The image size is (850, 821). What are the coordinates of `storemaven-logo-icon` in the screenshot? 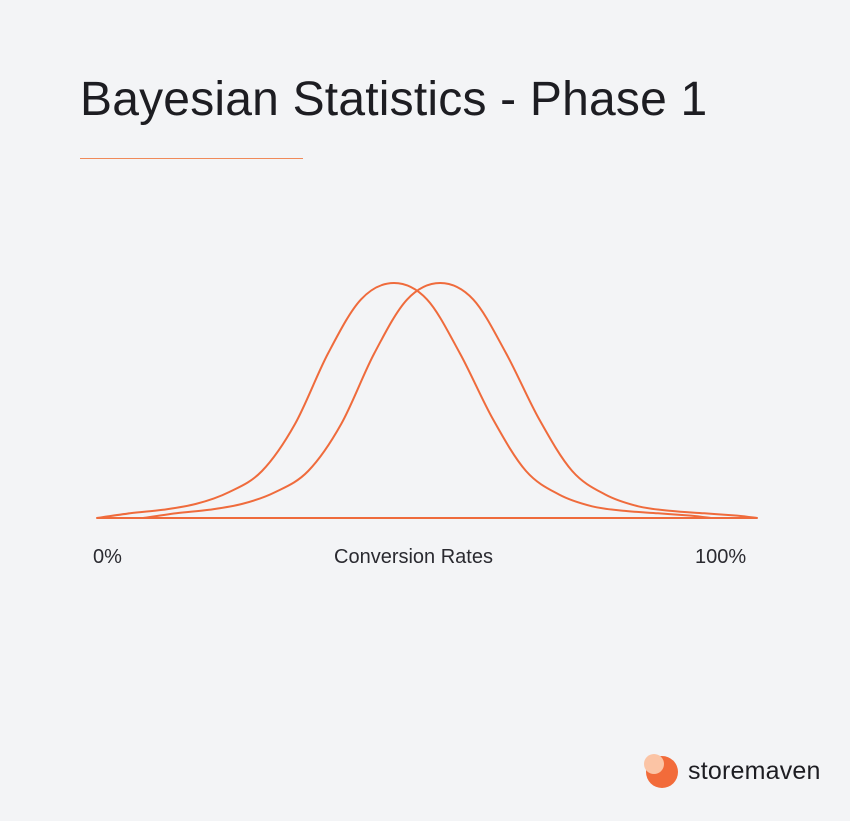 It's located at (661, 771).